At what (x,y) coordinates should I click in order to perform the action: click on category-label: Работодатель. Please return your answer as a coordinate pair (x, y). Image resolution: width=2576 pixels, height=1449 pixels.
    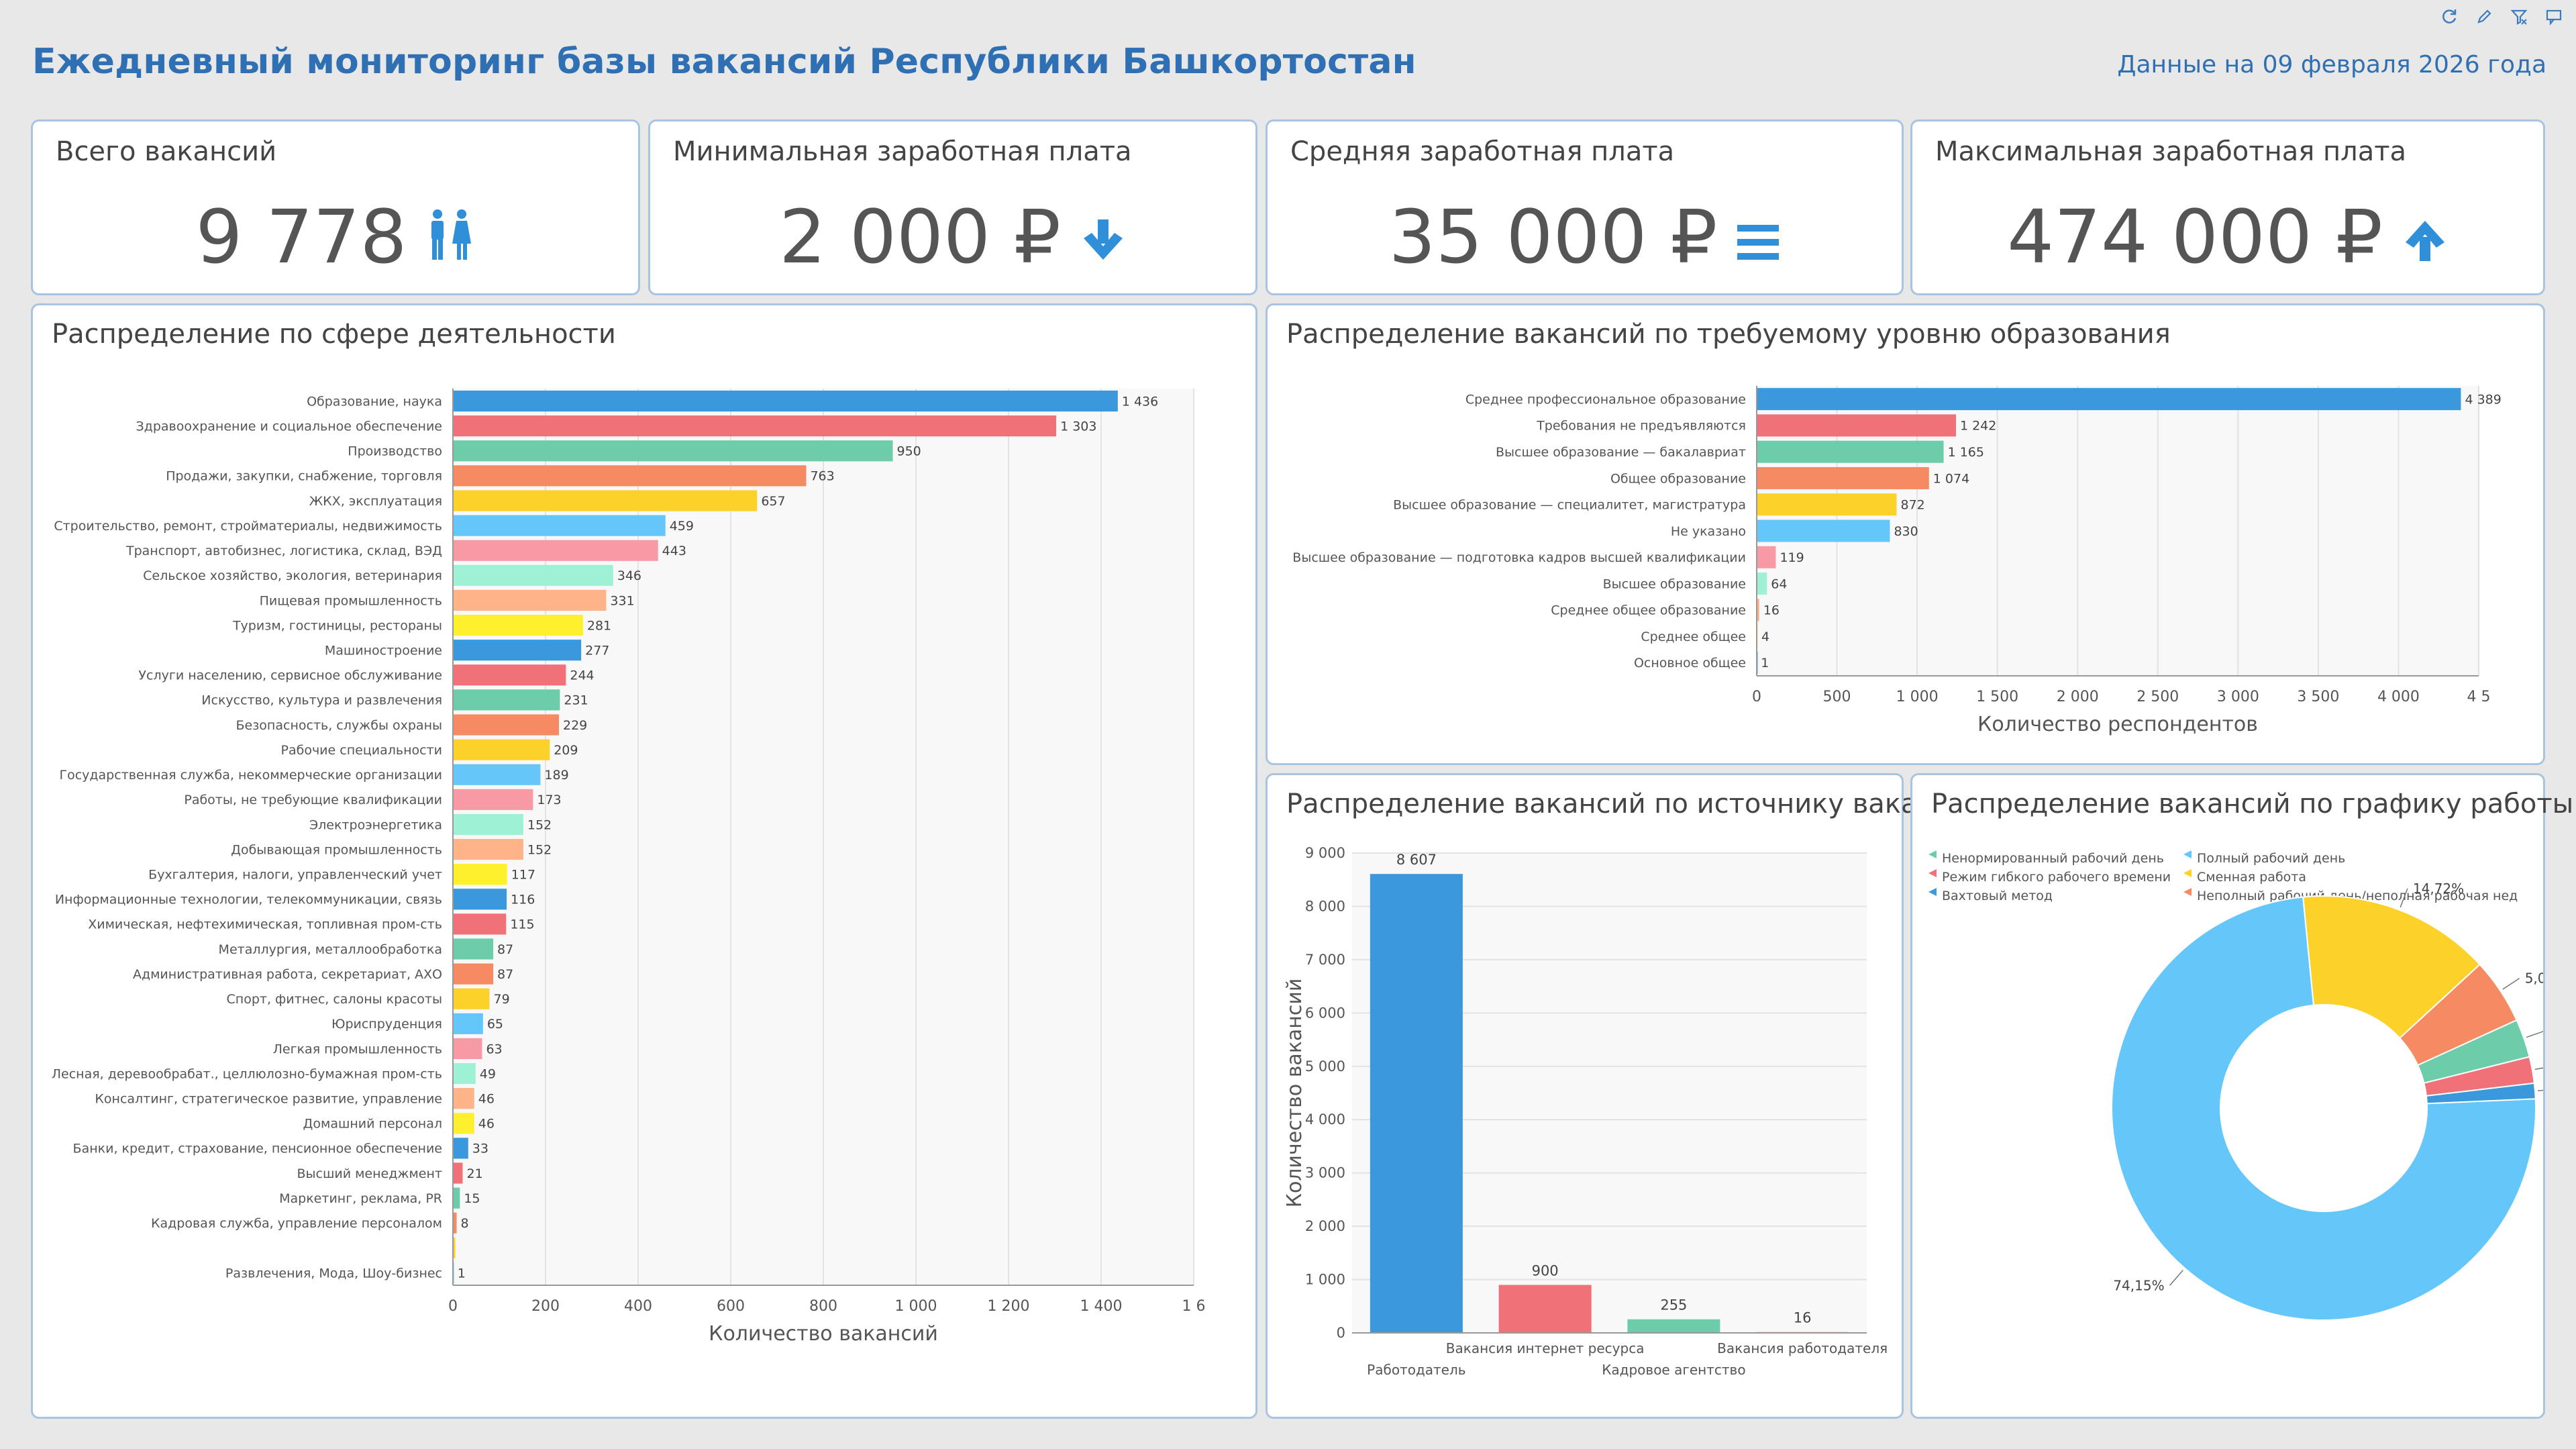
    Looking at the image, I should click on (1416, 1370).